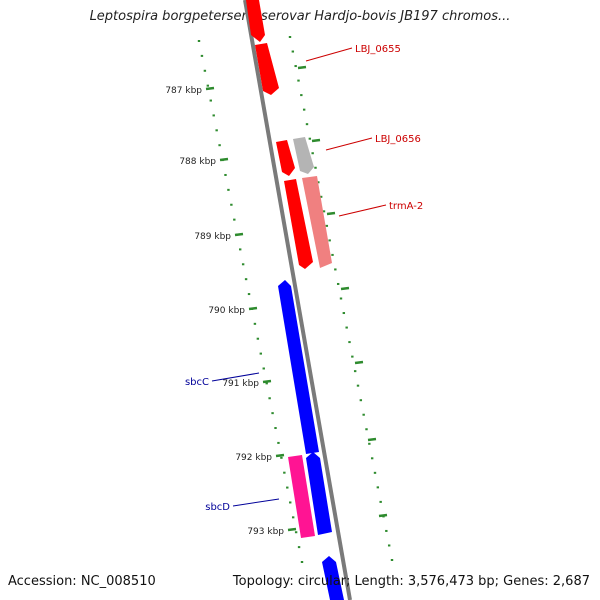 The width and height of the screenshot is (600, 600). I want to click on gene-feature-sbcc, so click(298, 367).